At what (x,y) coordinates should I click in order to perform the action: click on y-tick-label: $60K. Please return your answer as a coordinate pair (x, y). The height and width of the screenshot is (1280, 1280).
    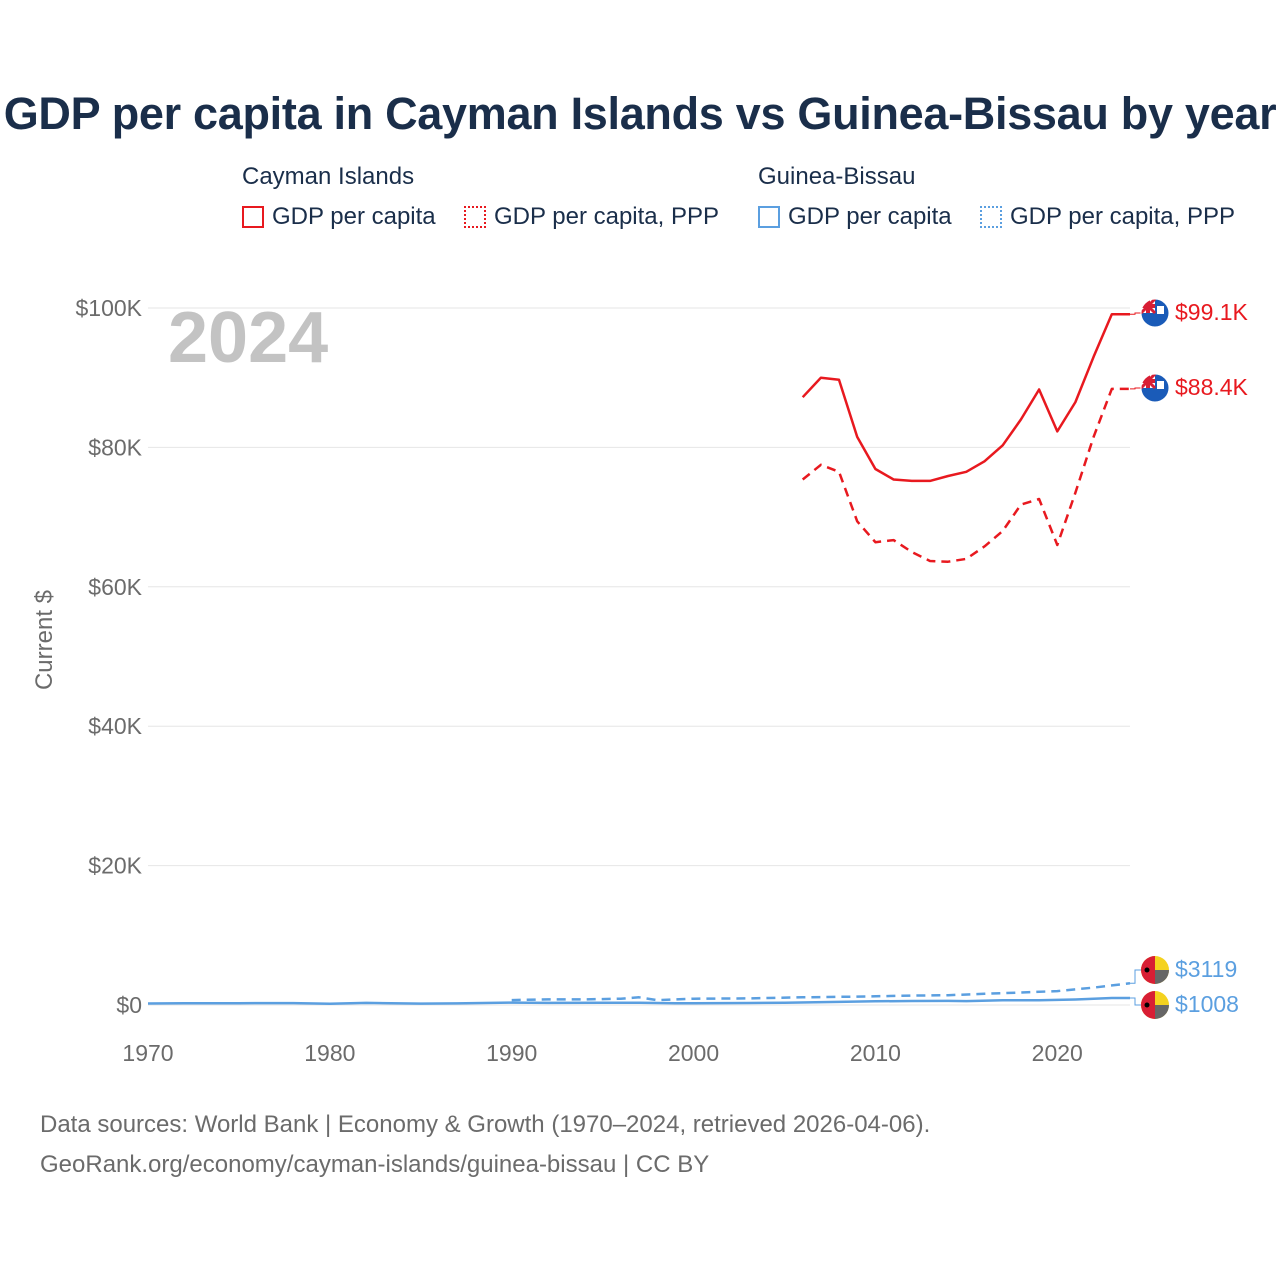
    Looking at the image, I should click on (115, 587).